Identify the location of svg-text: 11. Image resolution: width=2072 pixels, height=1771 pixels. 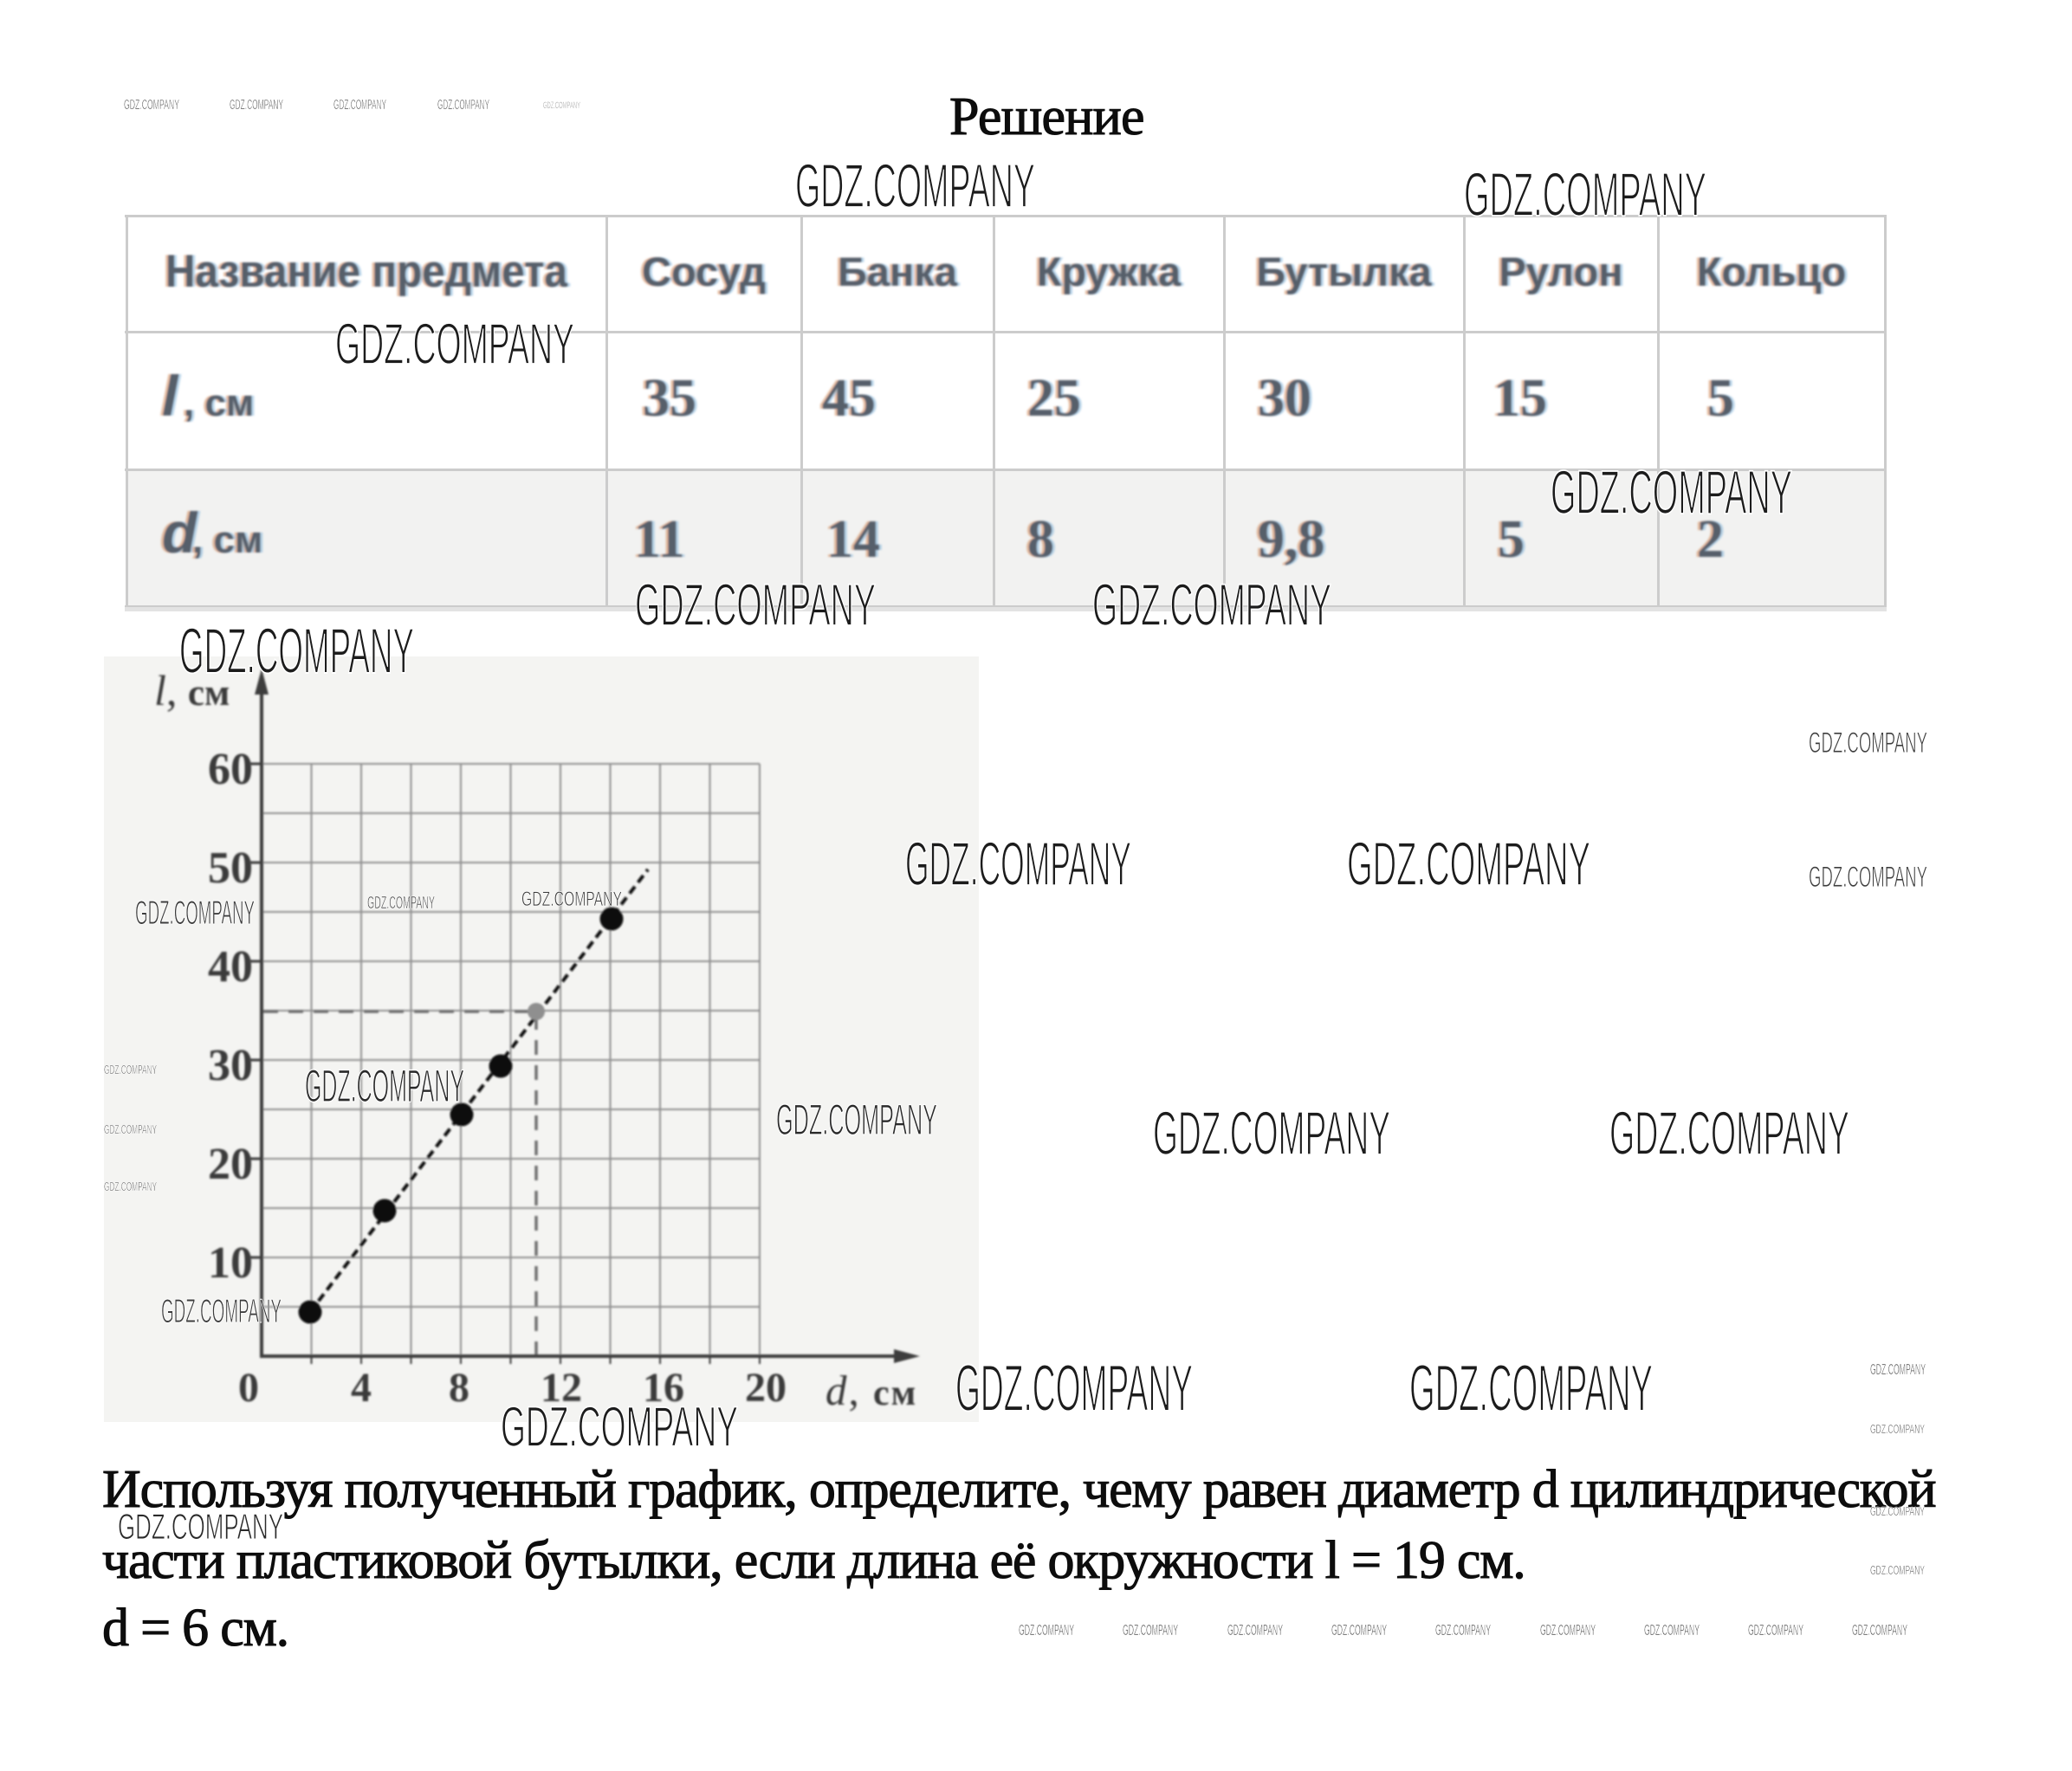
(657, 539).